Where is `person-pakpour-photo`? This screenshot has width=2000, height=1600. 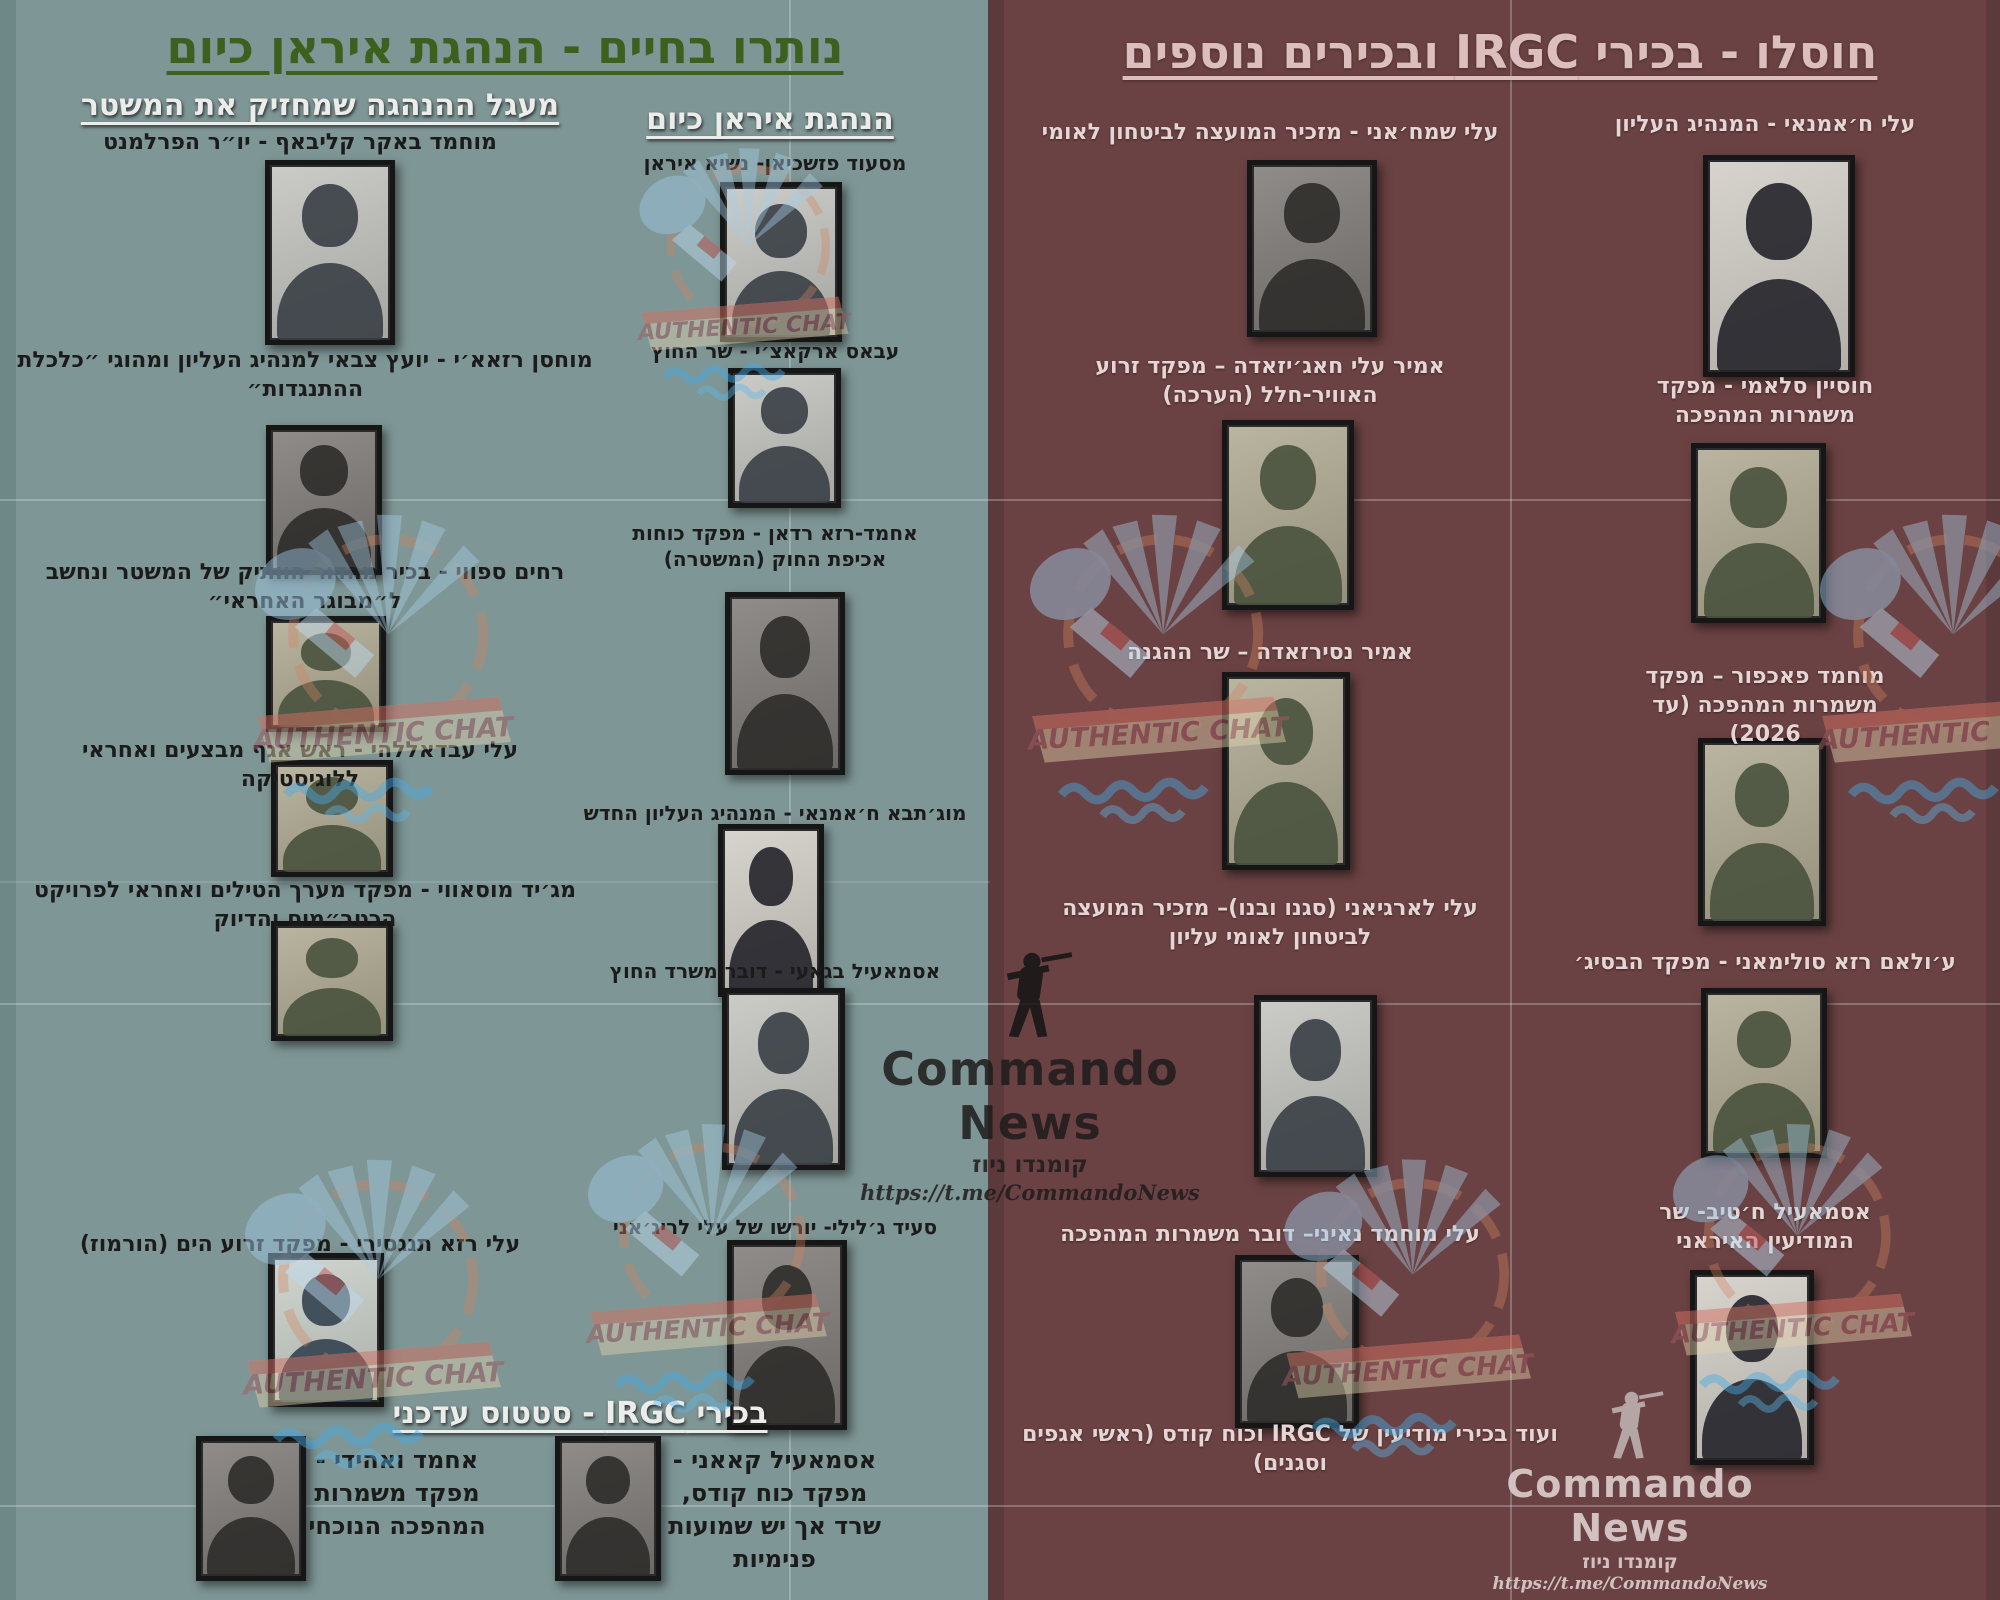 person-pakpour-photo is located at coordinates (1762, 832).